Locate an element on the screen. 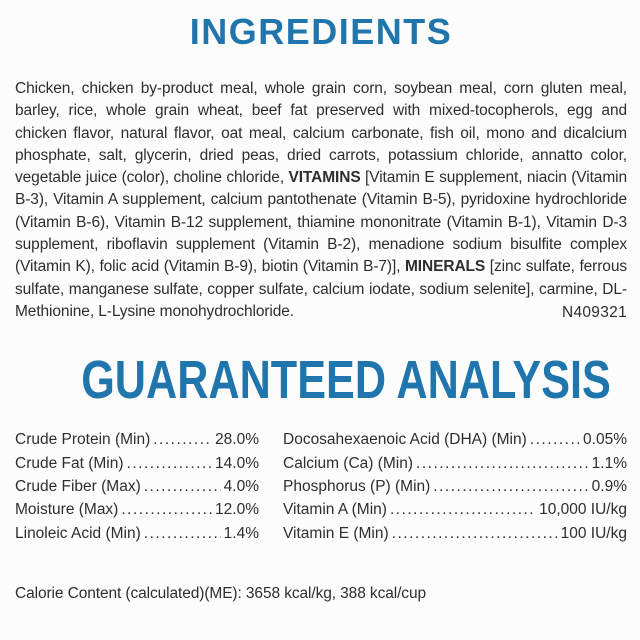 The image size is (640, 640). analysis-row: Crude Protein (Min) 28.0% is located at coordinates (137, 439).